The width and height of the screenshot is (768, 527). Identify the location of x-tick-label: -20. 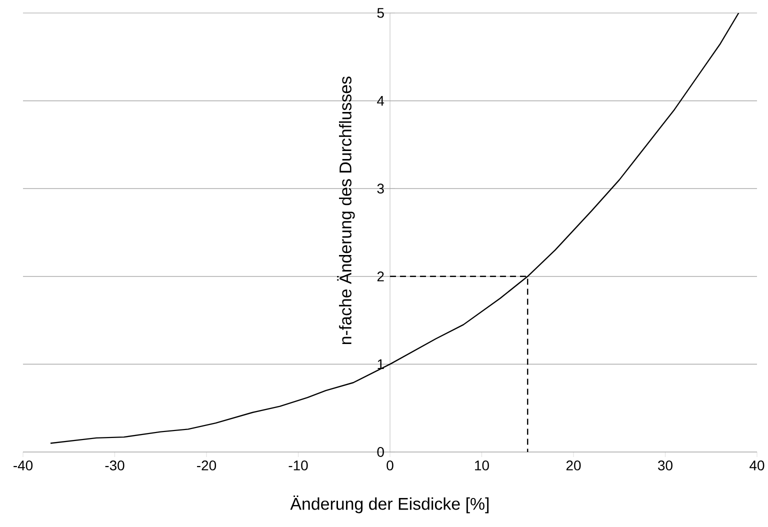
(206, 465).